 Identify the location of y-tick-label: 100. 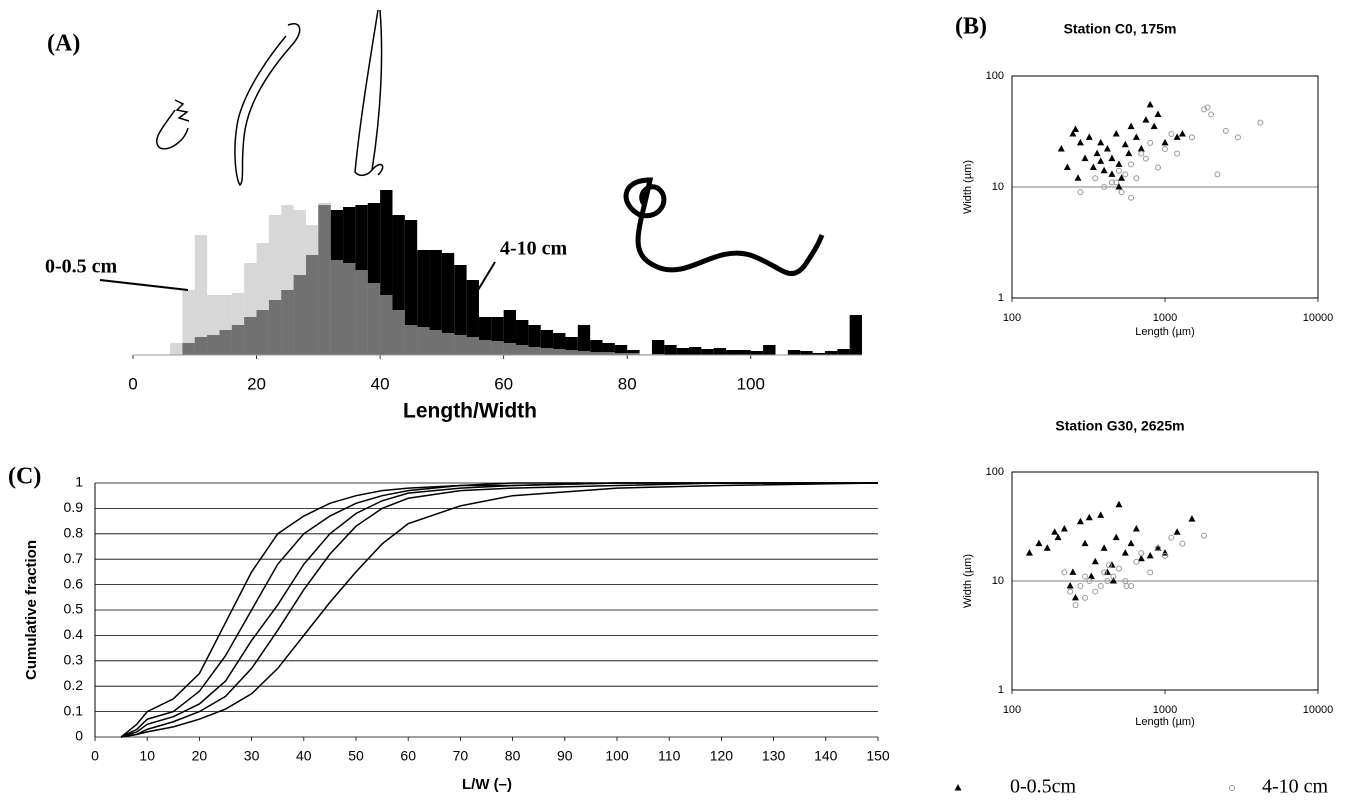
(995, 76).